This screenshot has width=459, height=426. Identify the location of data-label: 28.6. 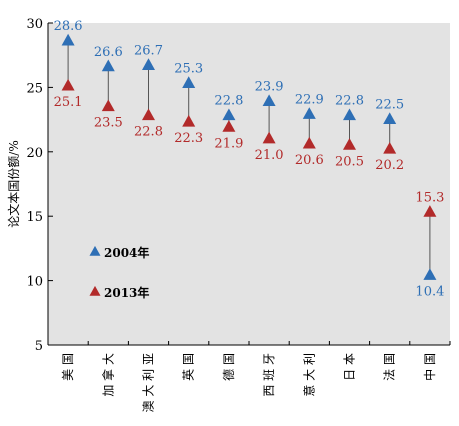
(68, 26).